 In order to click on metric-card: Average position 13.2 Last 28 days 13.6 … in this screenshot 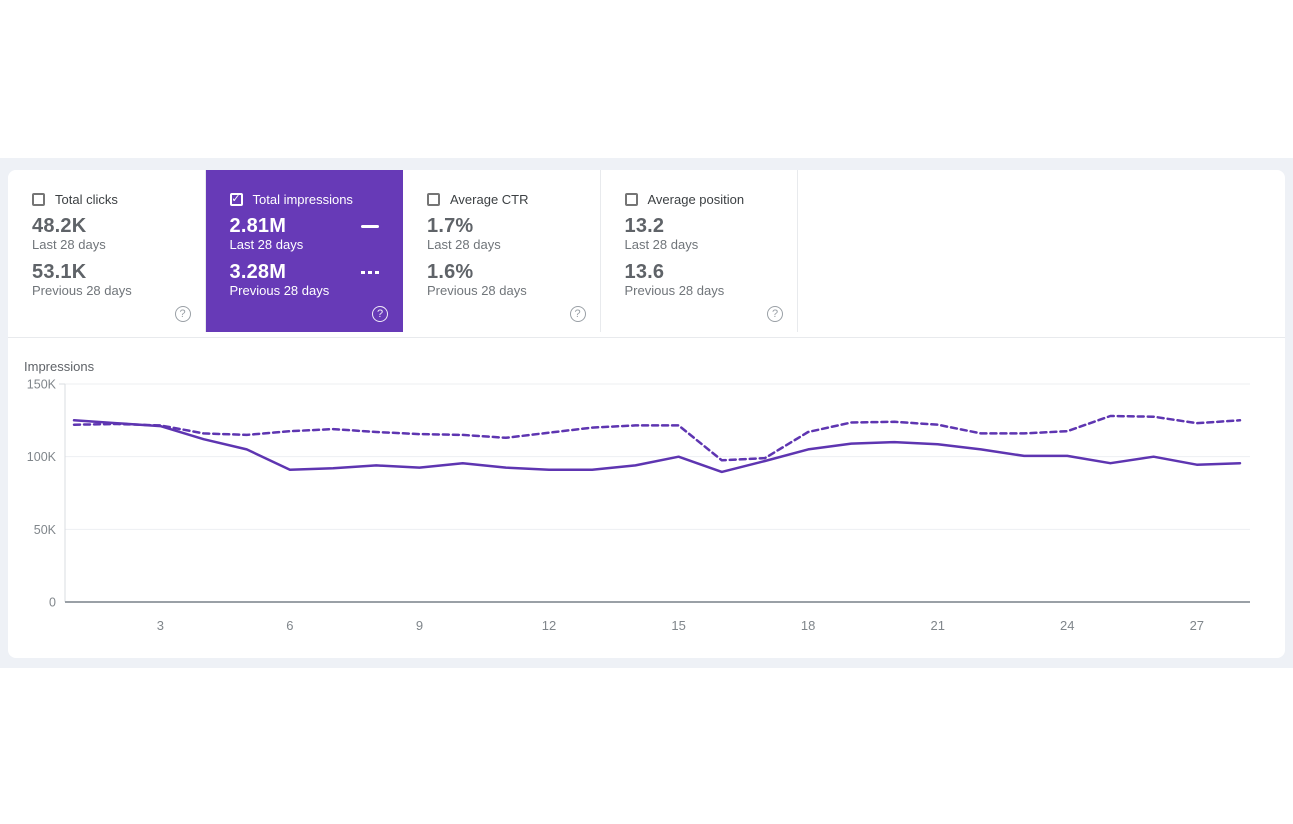, I will do `click(699, 251)`.